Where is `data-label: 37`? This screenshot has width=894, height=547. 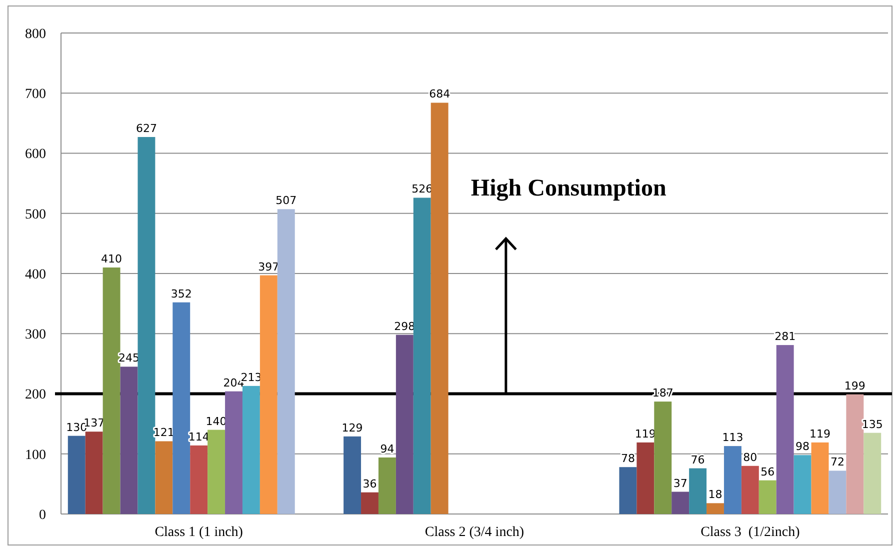
data-label: 37 is located at coordinates (680, 483).